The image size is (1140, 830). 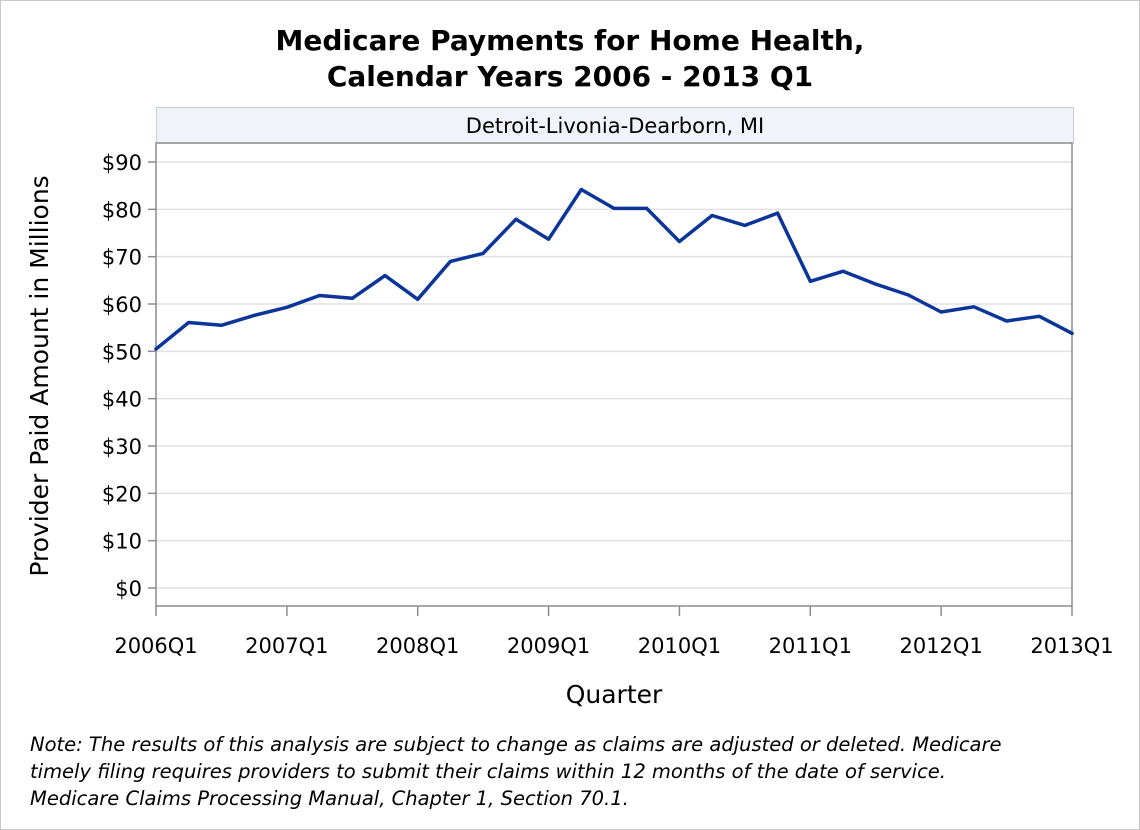 I want to click on data-point-2011Q2, so click(x=843, y=271).